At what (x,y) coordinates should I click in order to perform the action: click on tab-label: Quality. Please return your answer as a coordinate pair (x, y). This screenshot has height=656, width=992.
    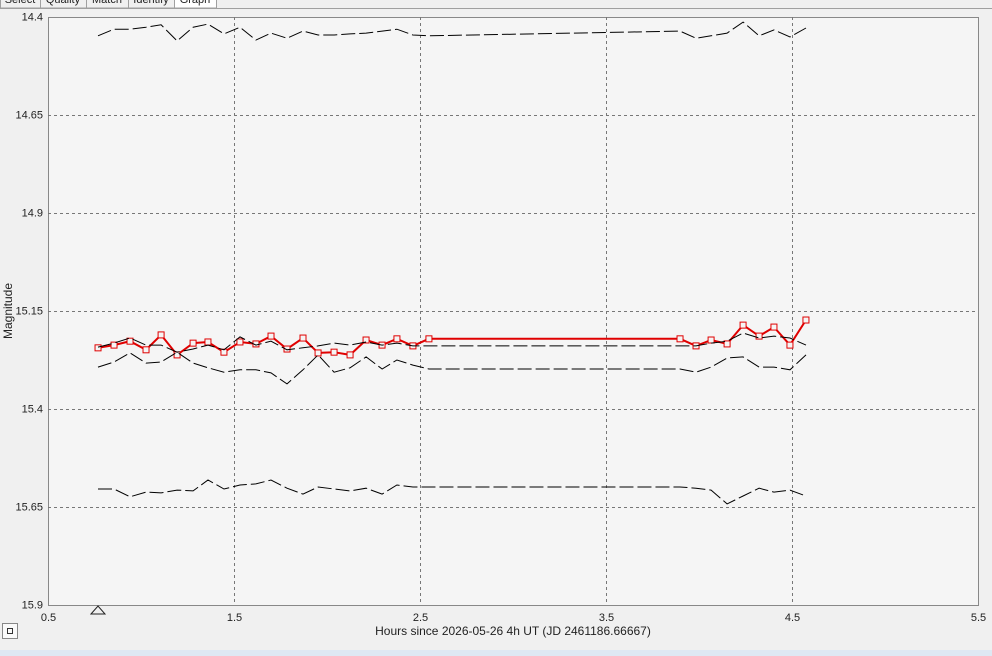
    Looking at the image, I should click on (63, 3).